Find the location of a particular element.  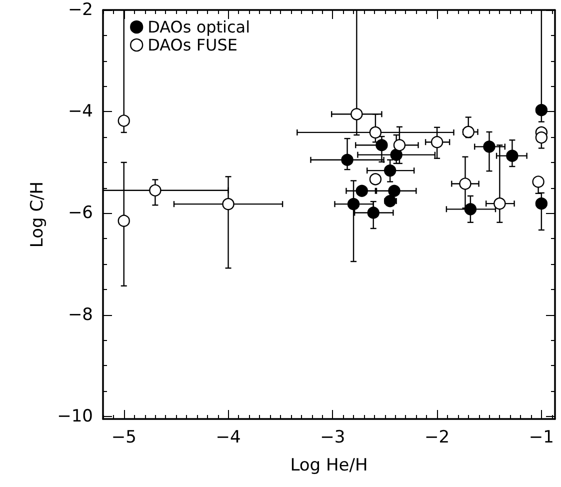

x-tick-label: −5 is located at coordinates (123, 438).